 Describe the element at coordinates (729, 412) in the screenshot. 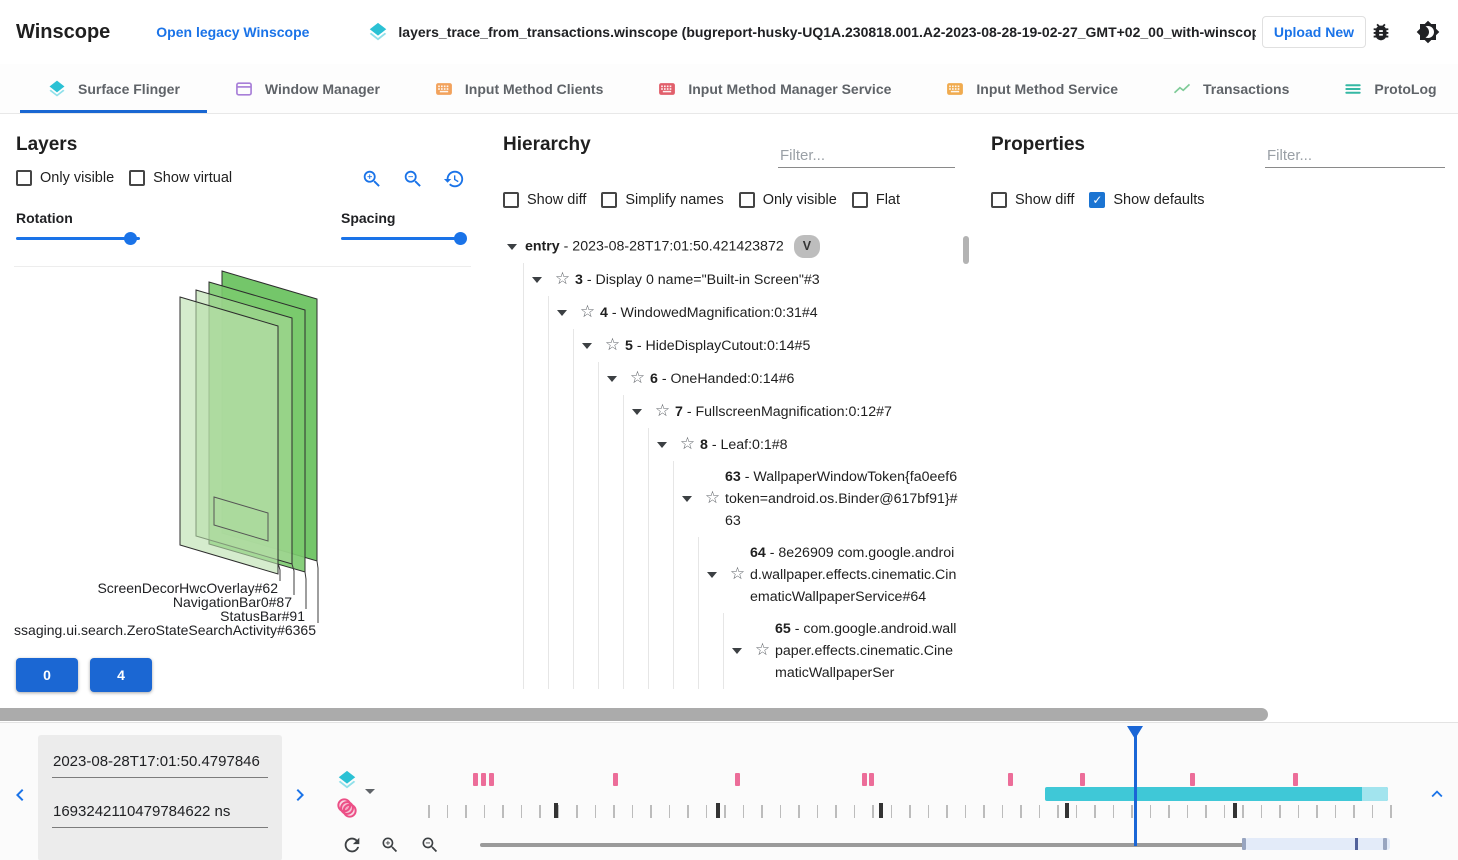

I see `tree-node: ☆ 7 - FullscreenMagnification:0:12#7` at that location.